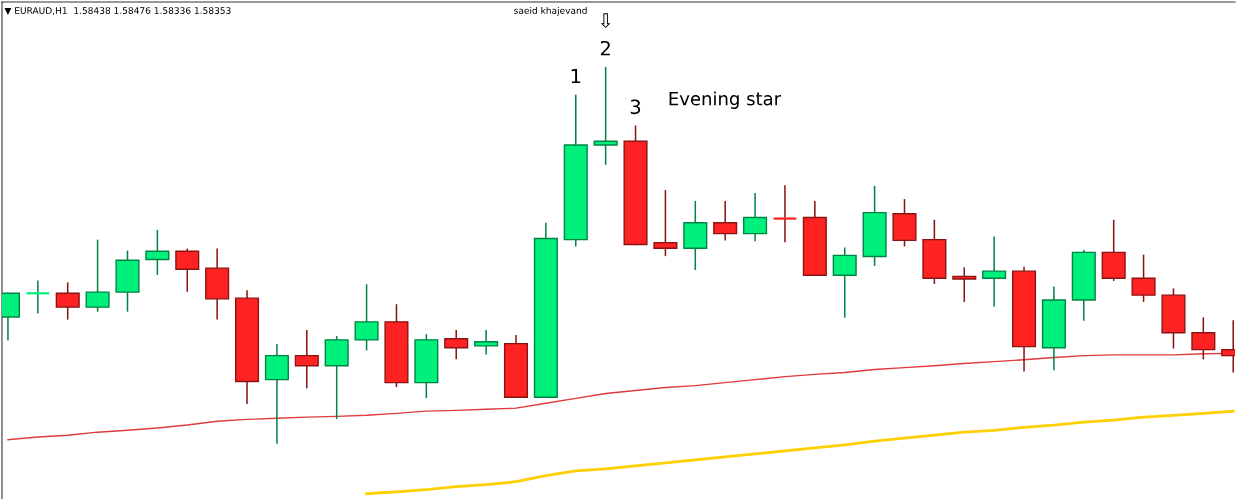  What do you see at coordinates (725, 100) in the screenshot?
I see `annotation: Evening star` at bounding box center [725, 100].